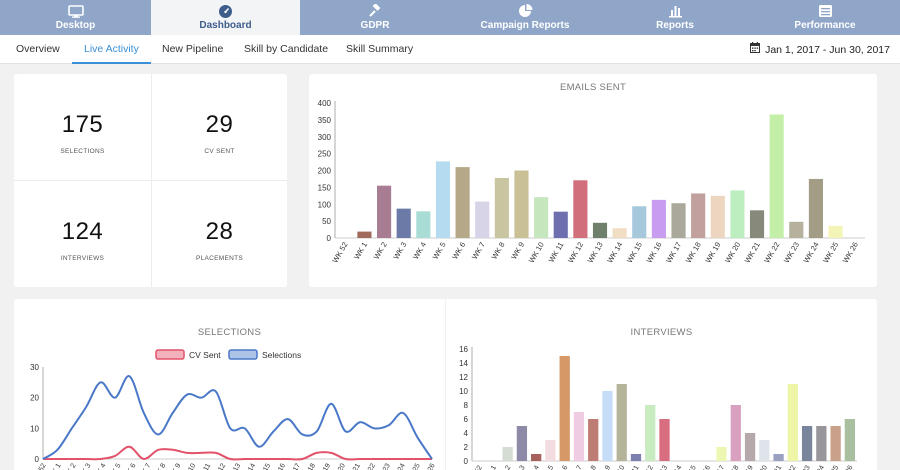 This screenshot has width=900, height=470. I want to click on stat-placements: 28 PLACEMENTS, so click(219, 234).